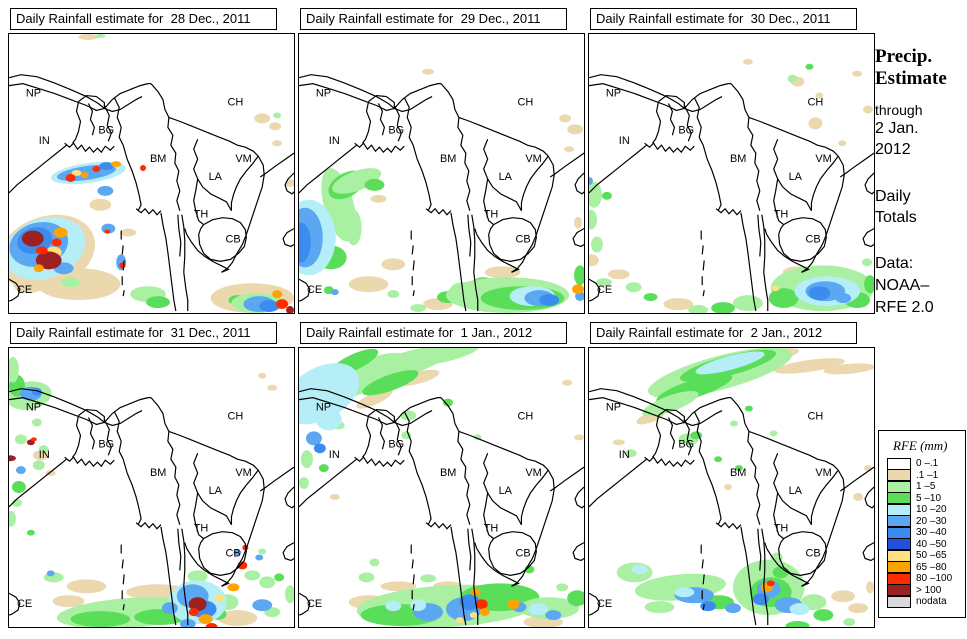 This screenshot has height=639, width=967. Describe the element at coordinates (686, 444) in the screenshot. I see `country-label-bg: BG` at that location.